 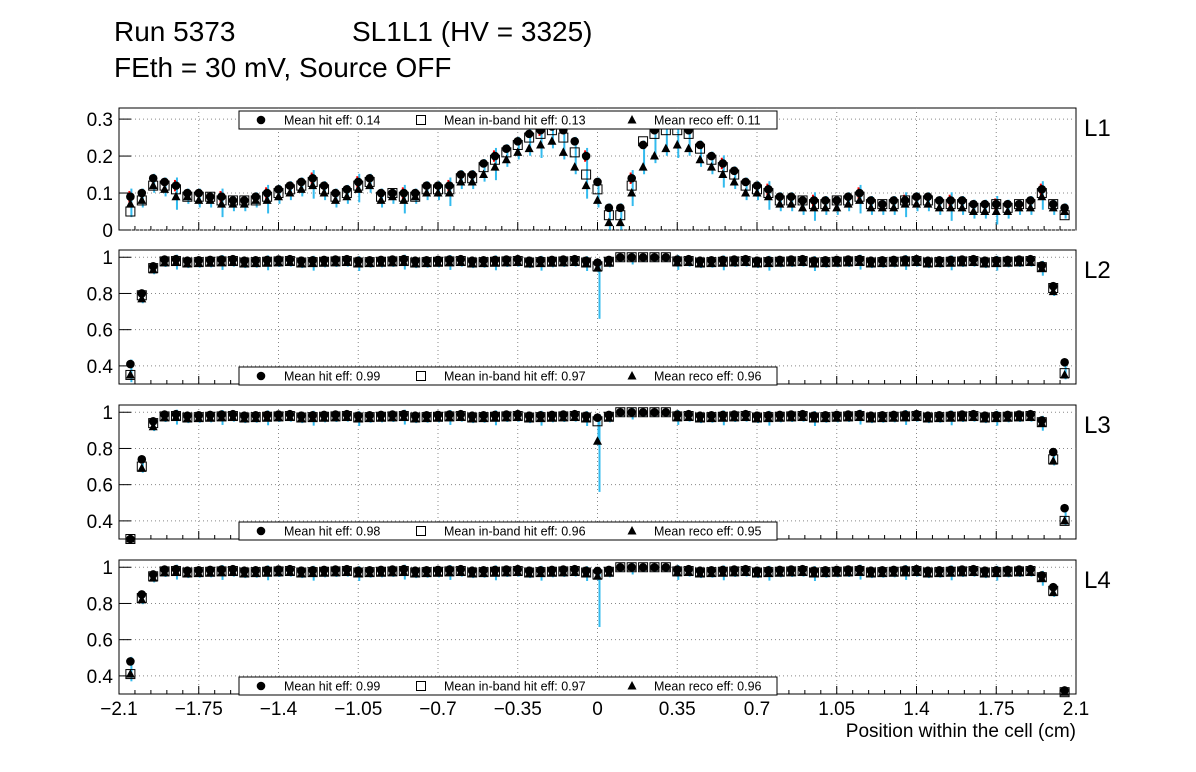 What do you see at coordinates (332, 532) in the screenshot?
I see `legend-hit-label: Mean hit eff: 0.98` at bounding box center [332, 532].